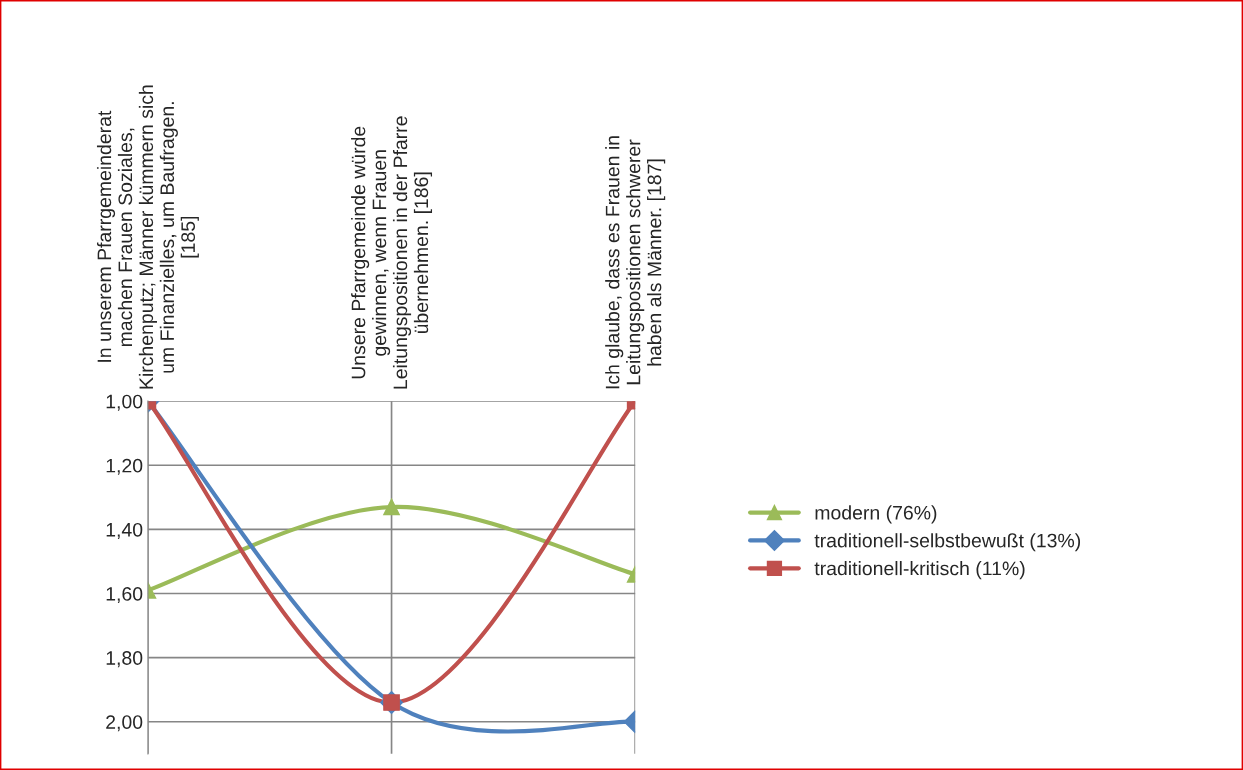 Image resolution: width=1243 pixels, height=770 pixels. What do you see at coordinates (124, 530) in the screenshot?
I see `y-tick-label: 1,40` at bounding box center [124, 530].